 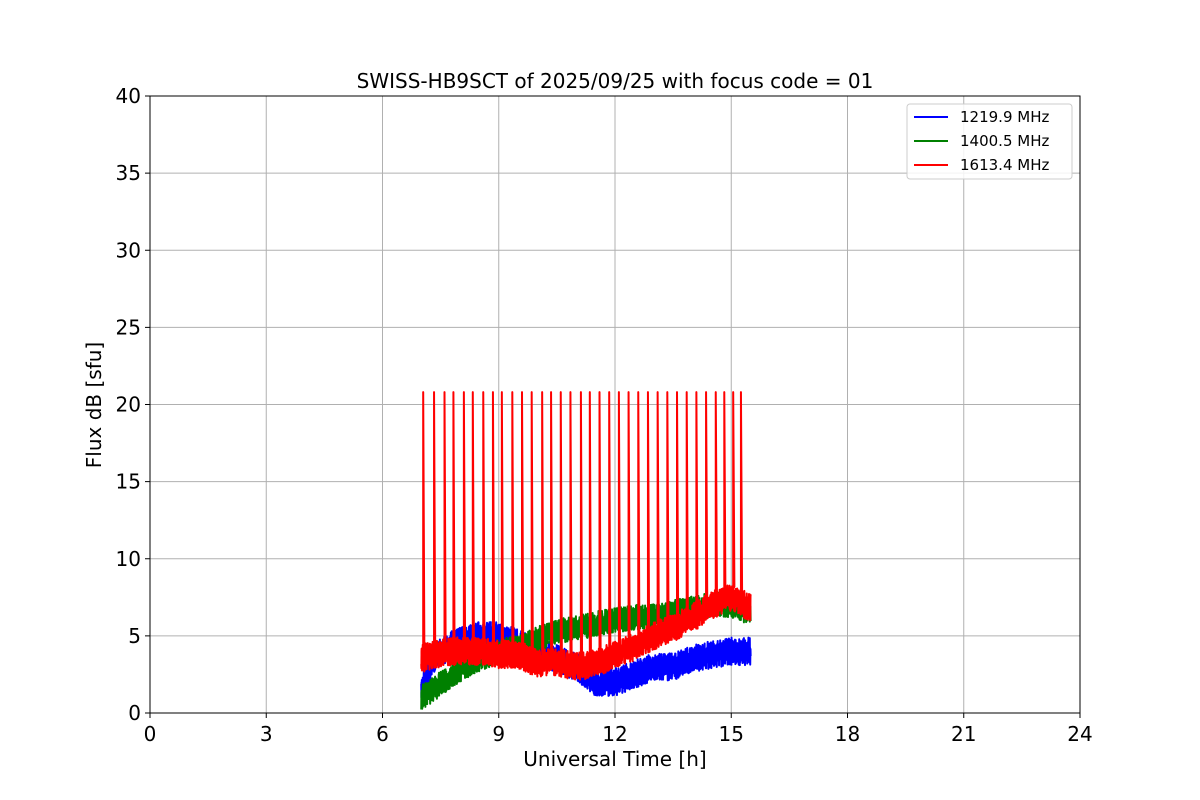 I want to click on x-tick-label: 3, so click(x=266, y=734).